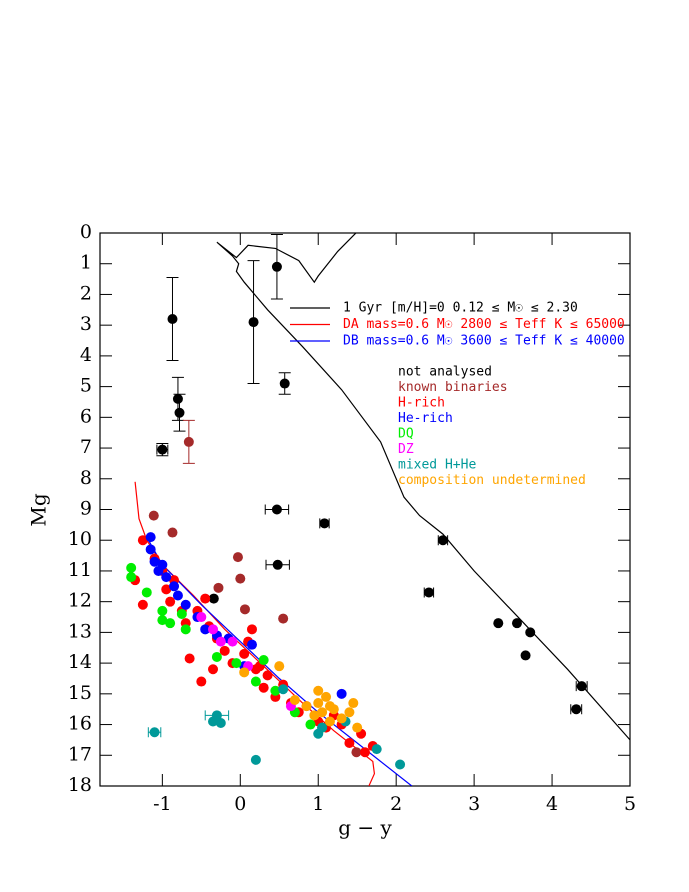 This screenshot has height=892, width=689. I want to click on x-tick-label: 1, so click(318, 804).